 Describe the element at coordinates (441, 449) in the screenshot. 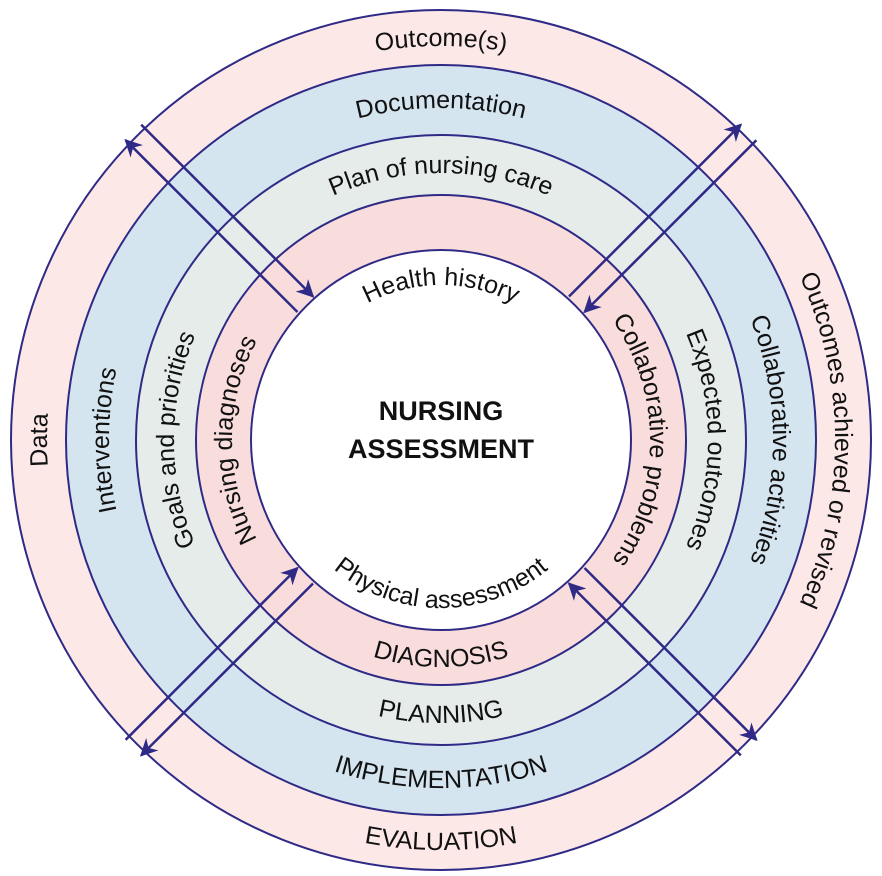

I see `center-title: ASSESSMENT` at that location.